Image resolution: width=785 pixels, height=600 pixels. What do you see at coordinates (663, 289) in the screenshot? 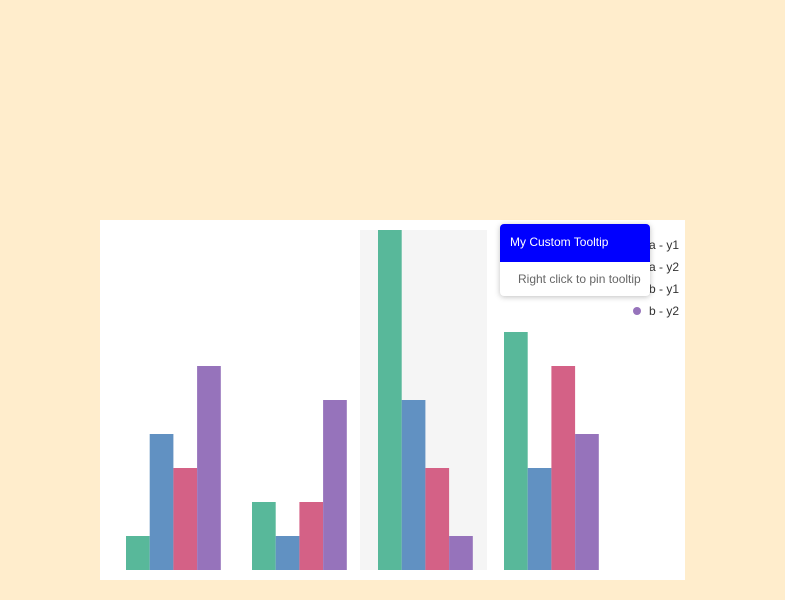
I see `legend-label: b - y1` at bounding box center [663, 289].